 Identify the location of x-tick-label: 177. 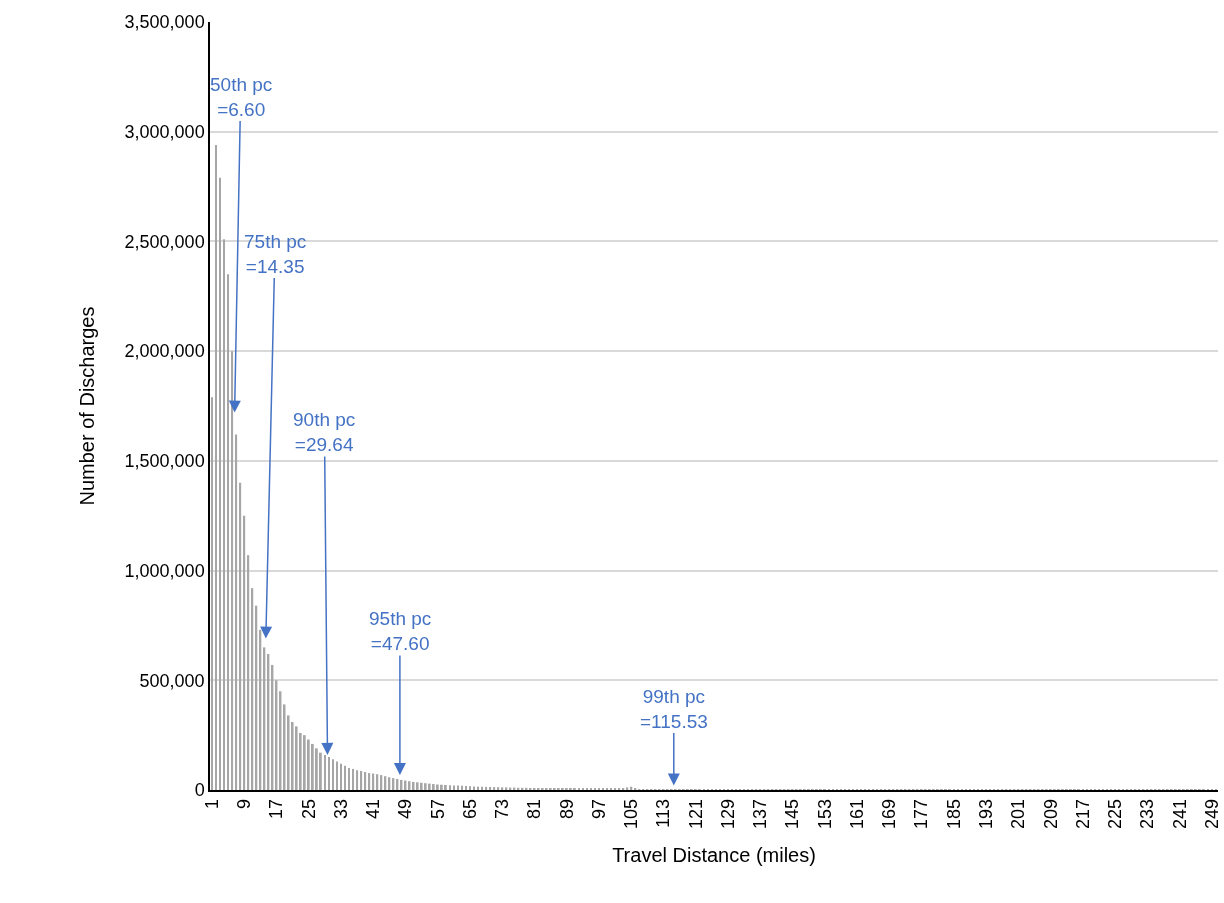
(921, 813).